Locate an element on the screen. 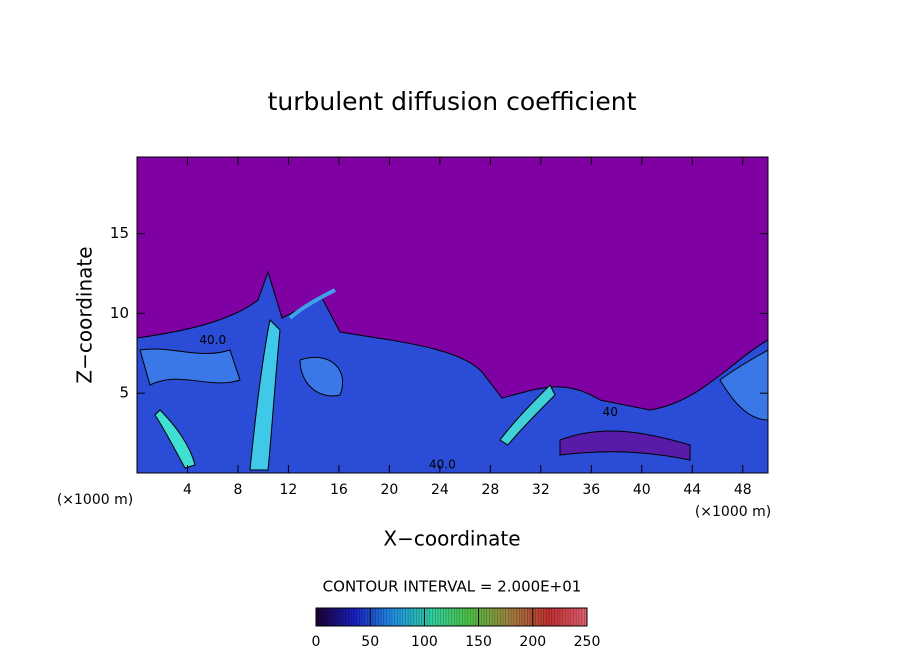 Image resolution: width=904 pixels, height=658 pixels. colorbar-tick-label: 100 is located at coordinates (424, 642).